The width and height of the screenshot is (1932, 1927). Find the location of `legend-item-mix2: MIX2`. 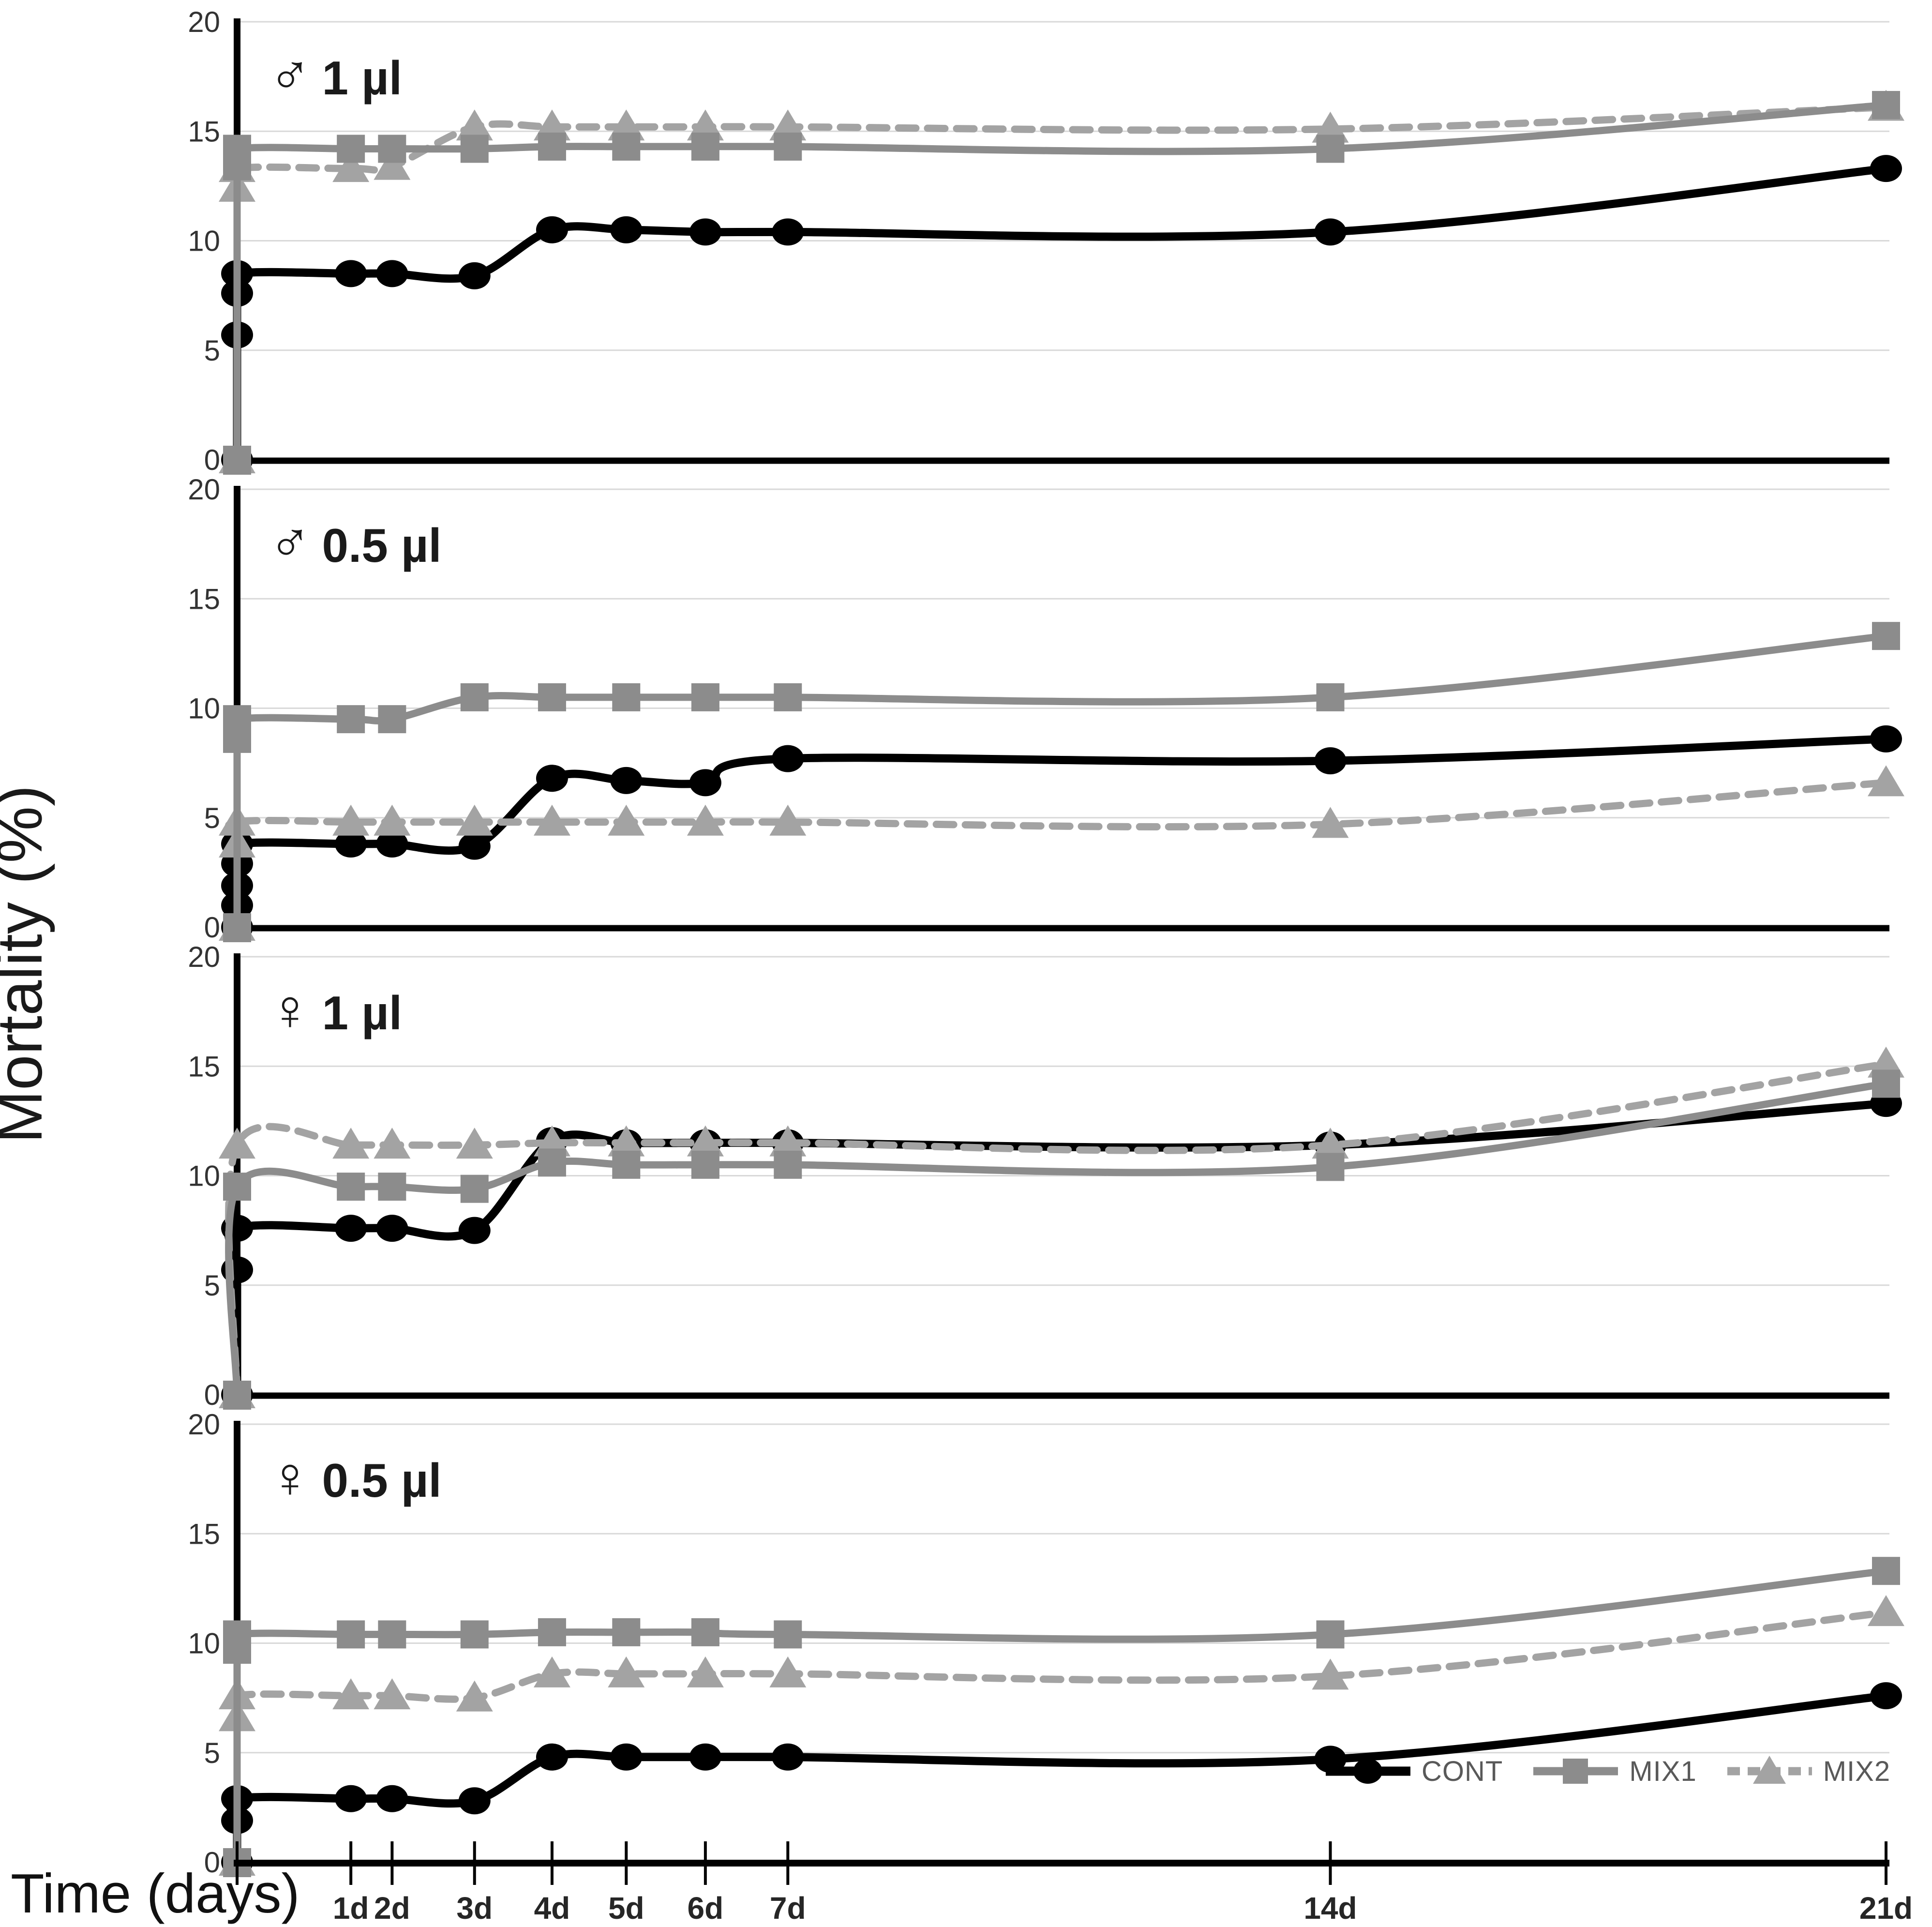

legend-item-mix2: MIX2 is located at coordinates (1807, 1771).